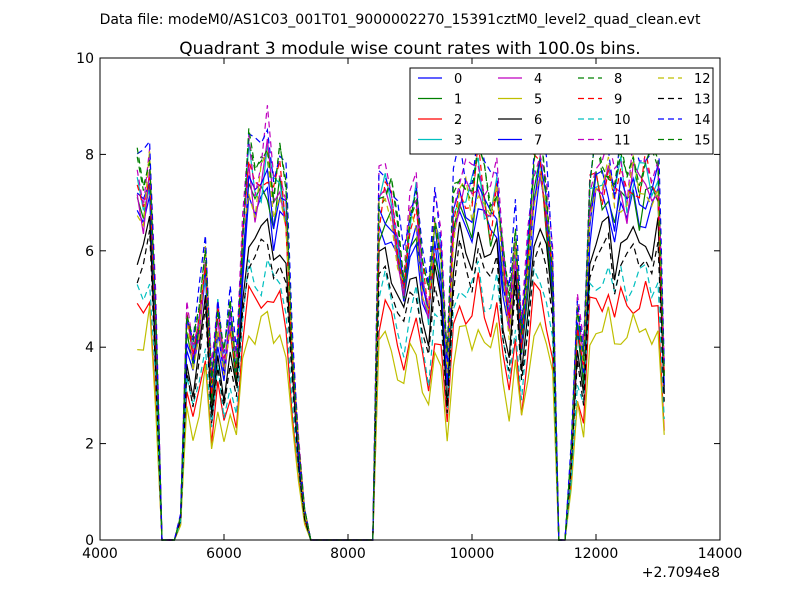 Image resolution: width=800 pixels, height=600 pixels. Describe the element at coordinates (89, 155) in the screenshot. I see `y-tick-label: 8` at that location.